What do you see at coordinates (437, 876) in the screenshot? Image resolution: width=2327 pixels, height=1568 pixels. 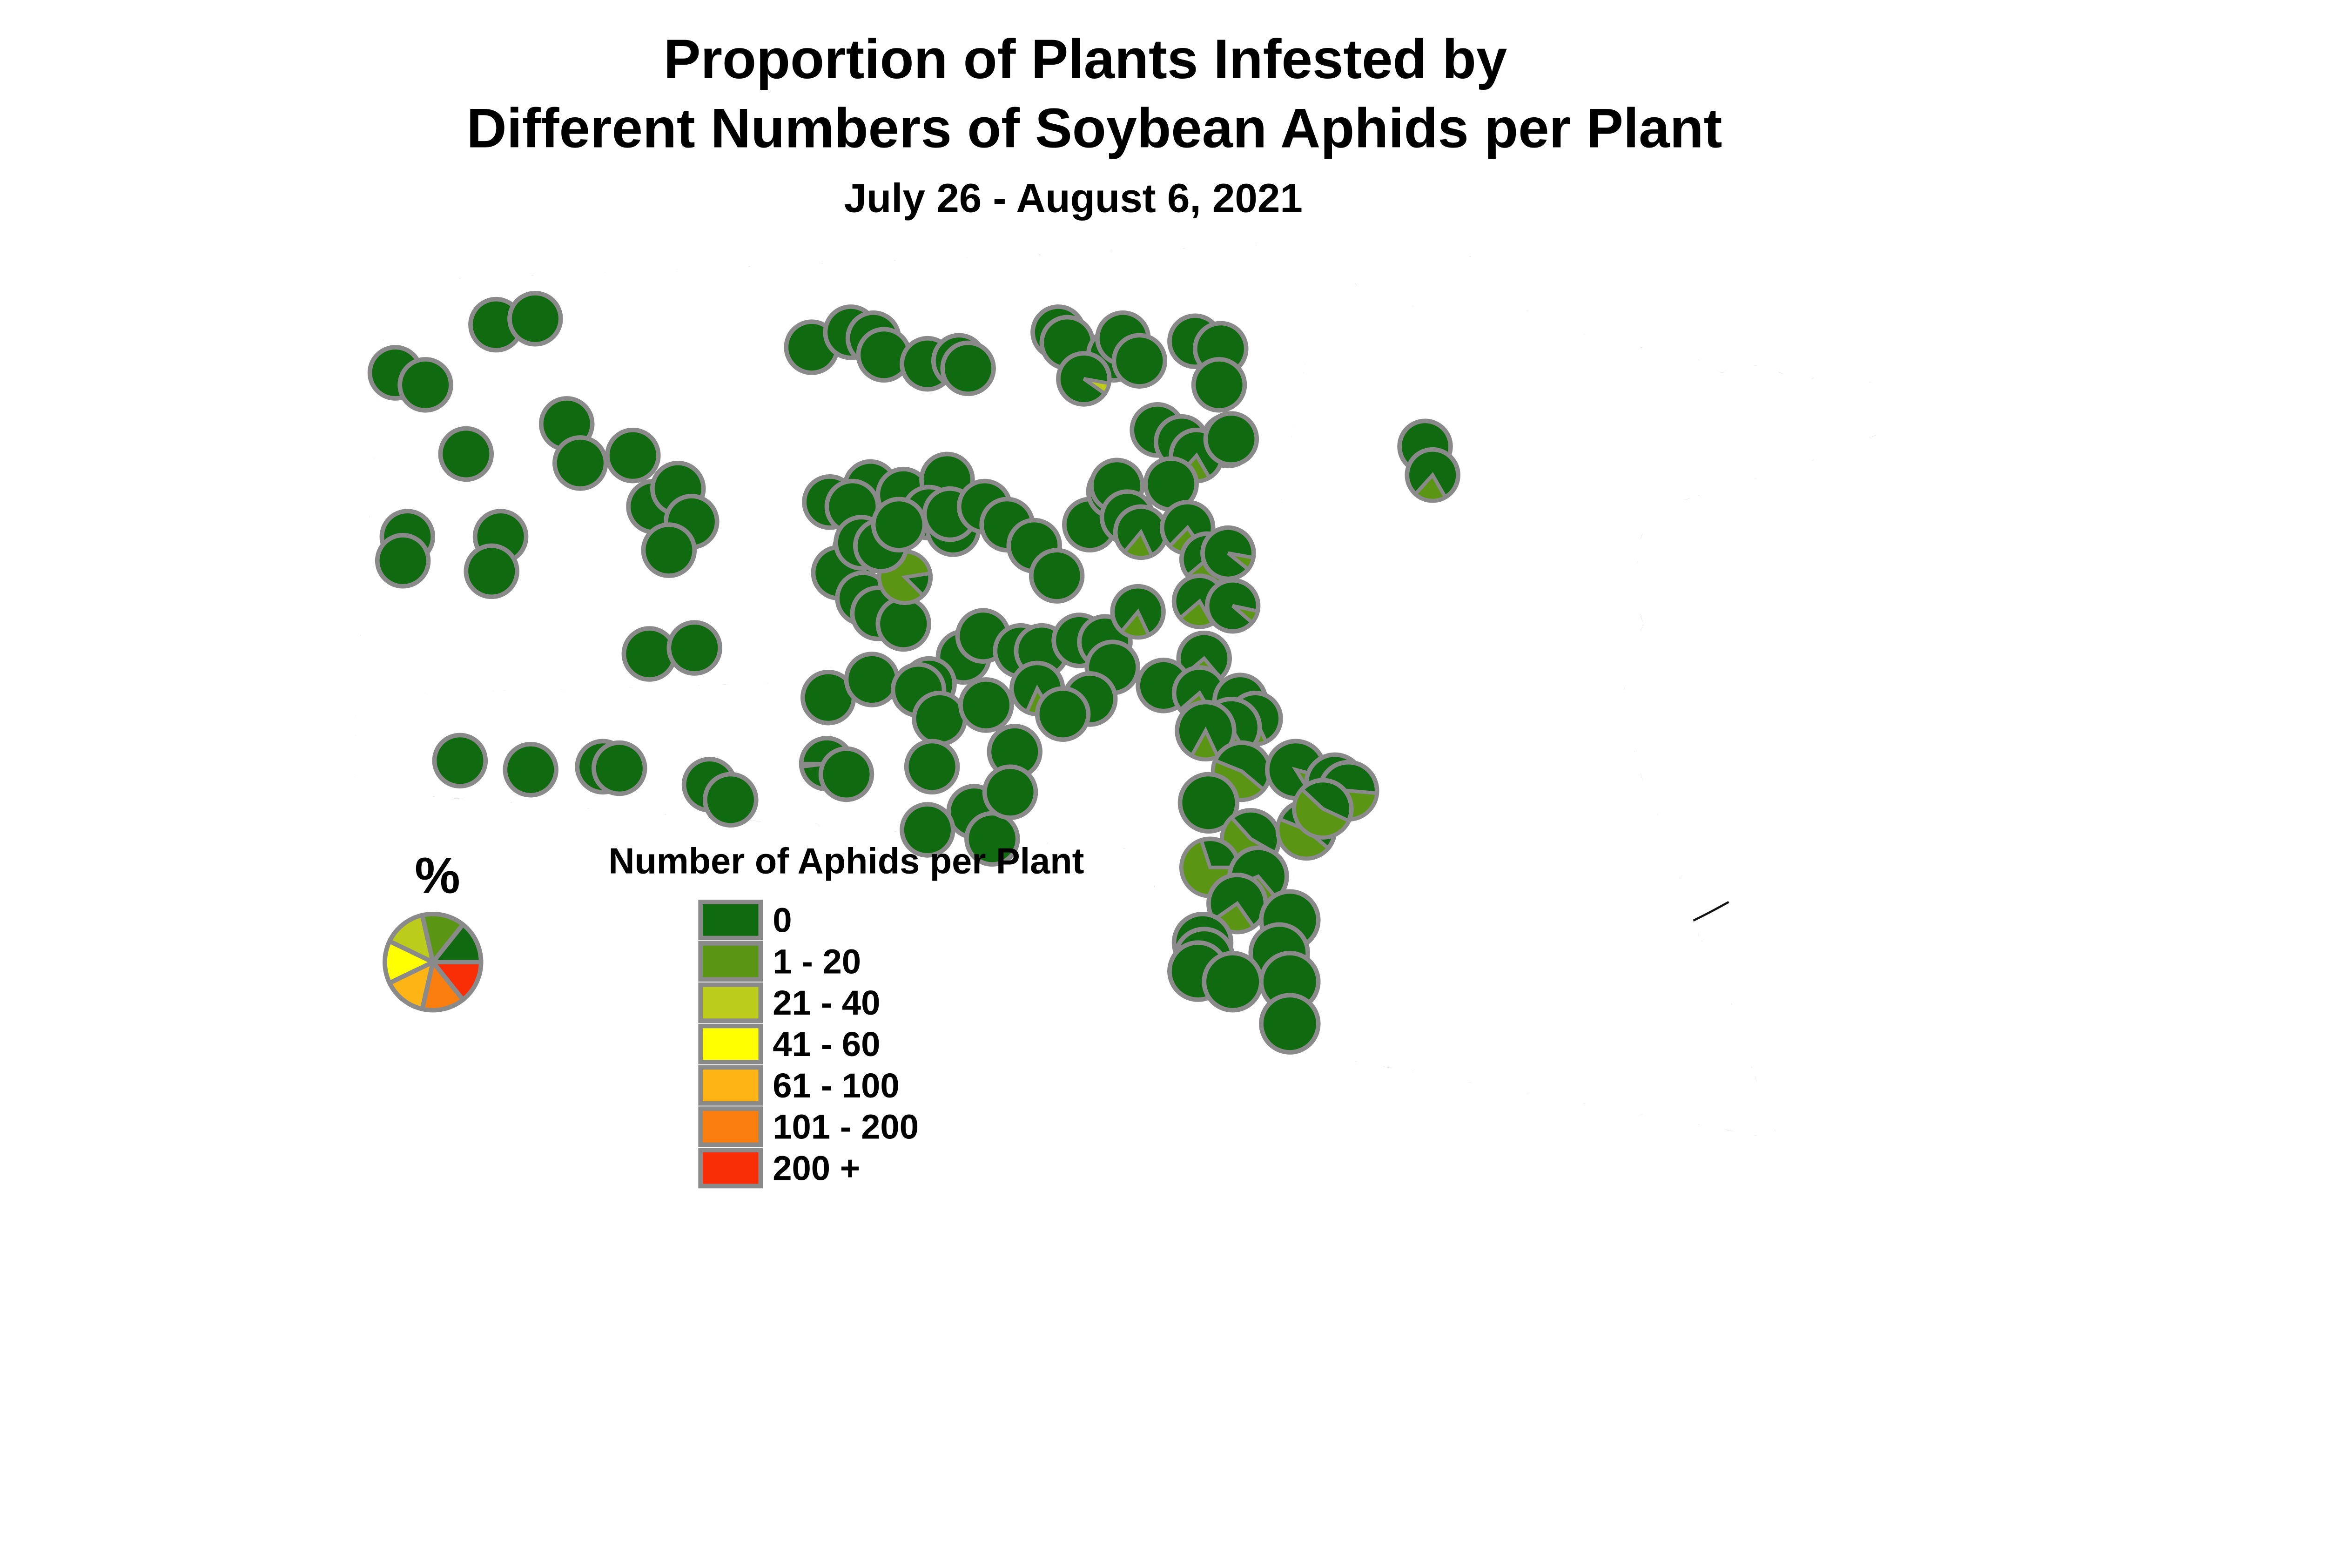 I see `legend-percent-label: %` at bounding box center [437, 876].